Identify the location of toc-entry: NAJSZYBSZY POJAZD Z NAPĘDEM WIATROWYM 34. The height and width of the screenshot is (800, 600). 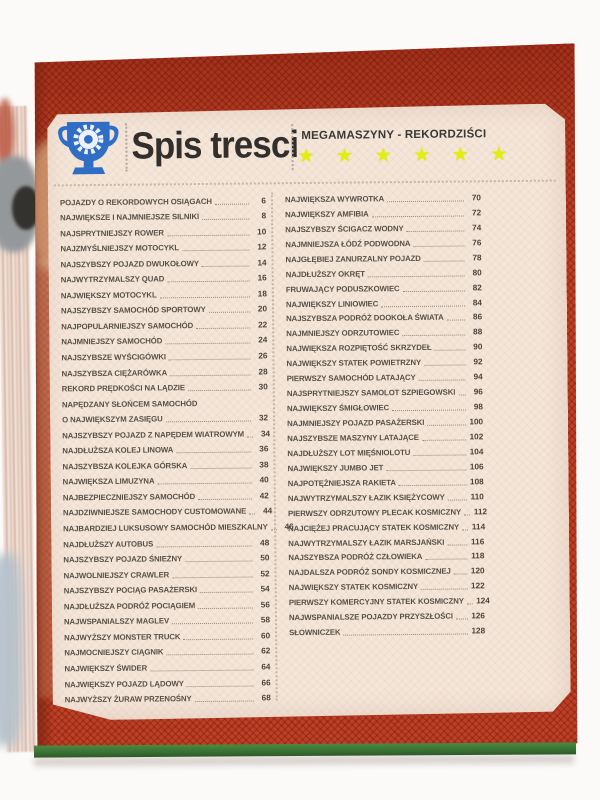
(165, 433).